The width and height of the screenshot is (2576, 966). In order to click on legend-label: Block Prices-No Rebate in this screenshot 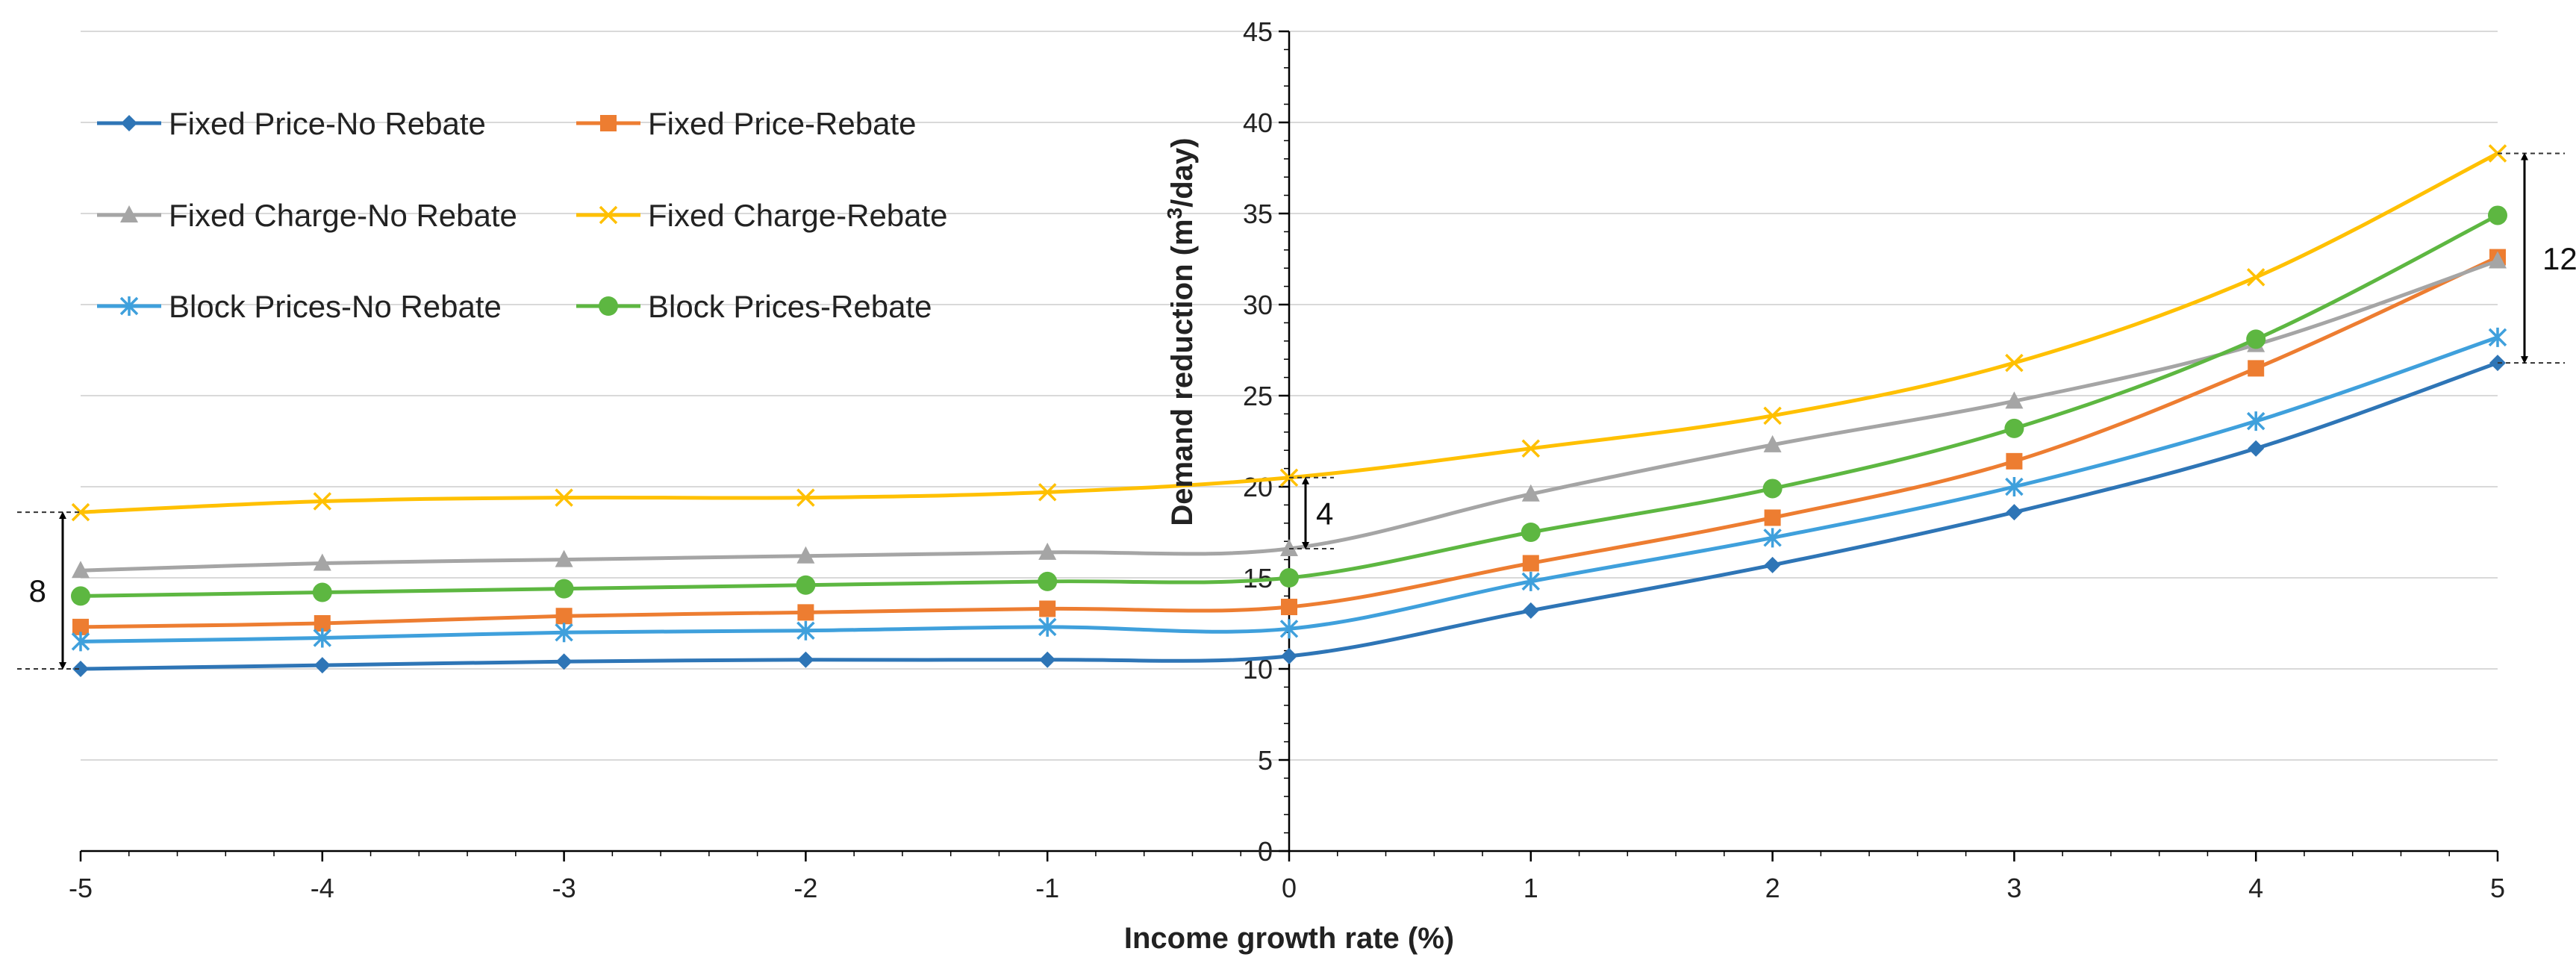, I will do `click(335, 307)`.